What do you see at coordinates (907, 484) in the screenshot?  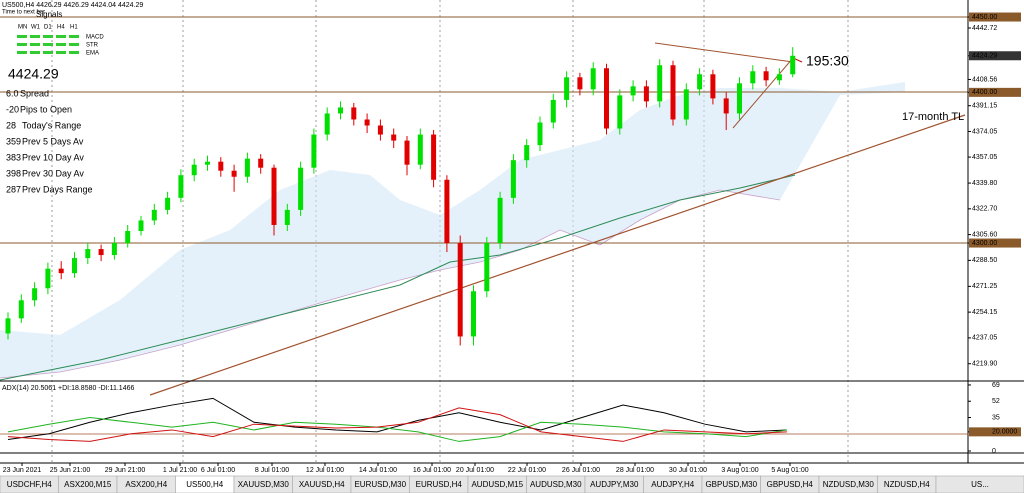 I see `tab-label: NZDUSD,H4` at bounding box center [907, 484].